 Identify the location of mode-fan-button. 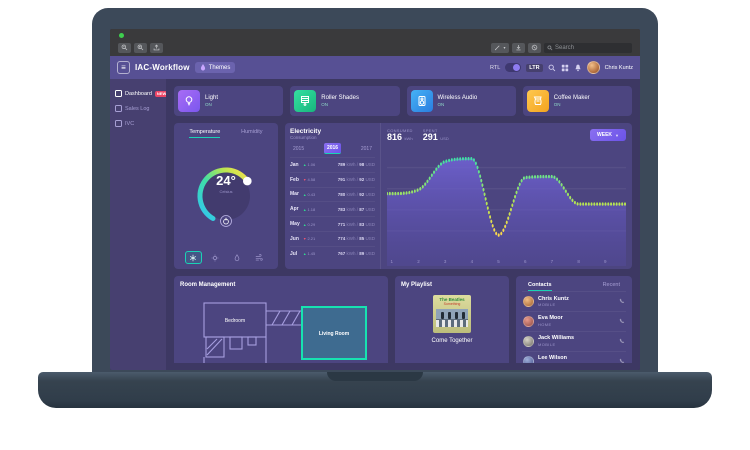
(259, 257).